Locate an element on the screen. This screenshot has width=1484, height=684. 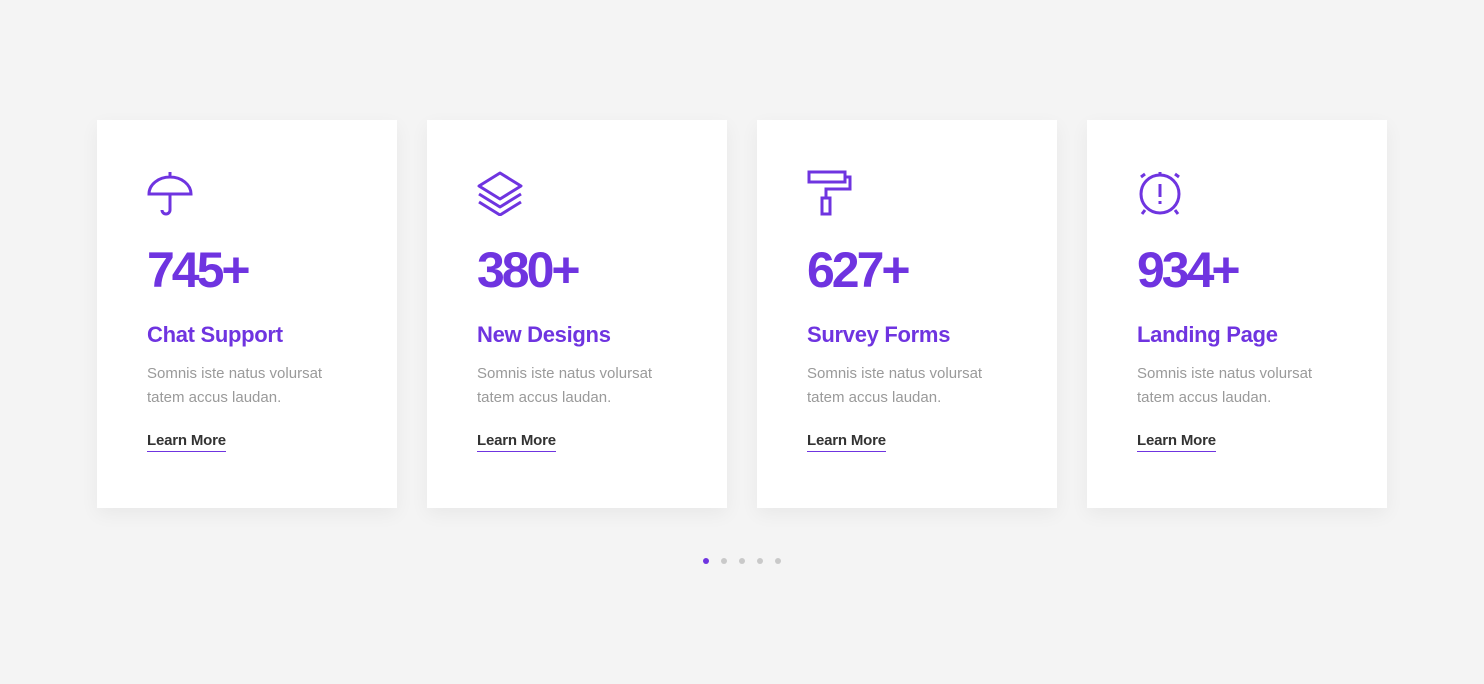
layers-icon is located at coordinates (500, 193).